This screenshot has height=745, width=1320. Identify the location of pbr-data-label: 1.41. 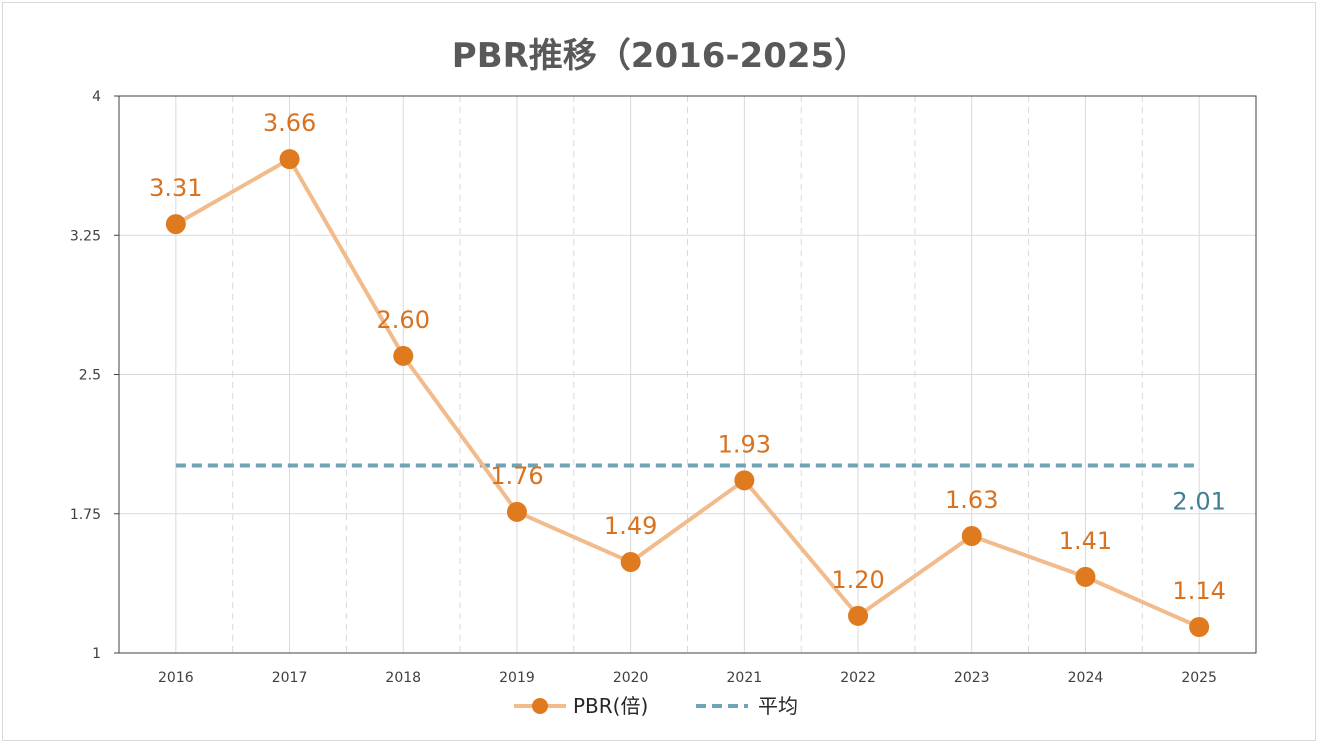
(1085, 541).